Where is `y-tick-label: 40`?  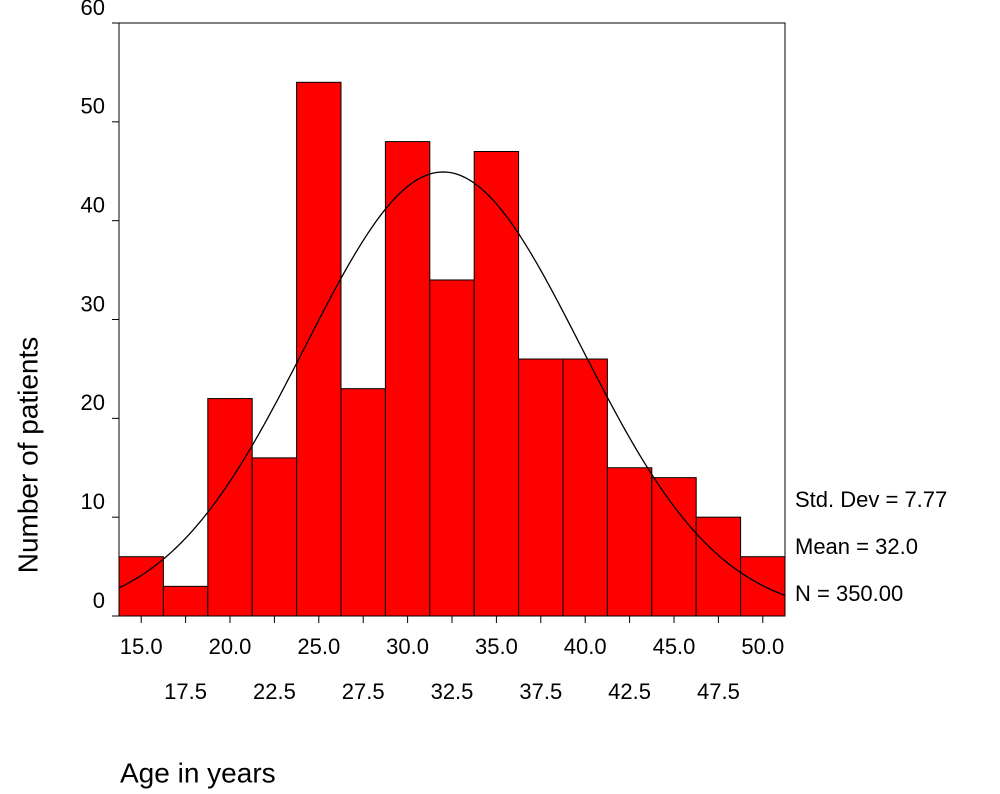
y-tick-label: 40 is located at coordinates (93, 204).